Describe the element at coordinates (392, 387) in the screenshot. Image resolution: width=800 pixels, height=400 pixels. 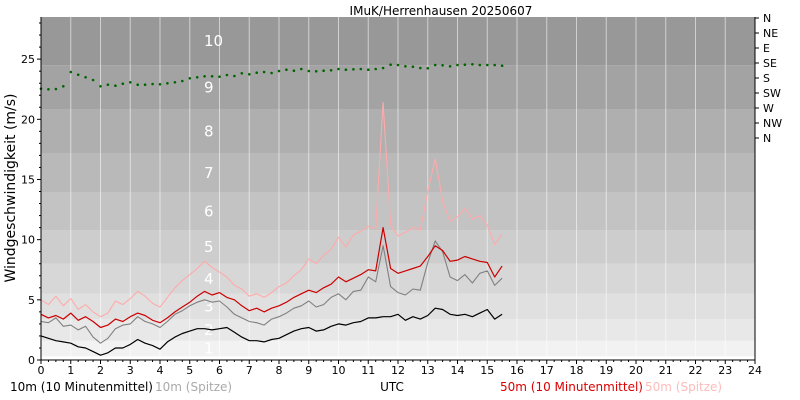
I see `x-axis-label: UTC` at that location.